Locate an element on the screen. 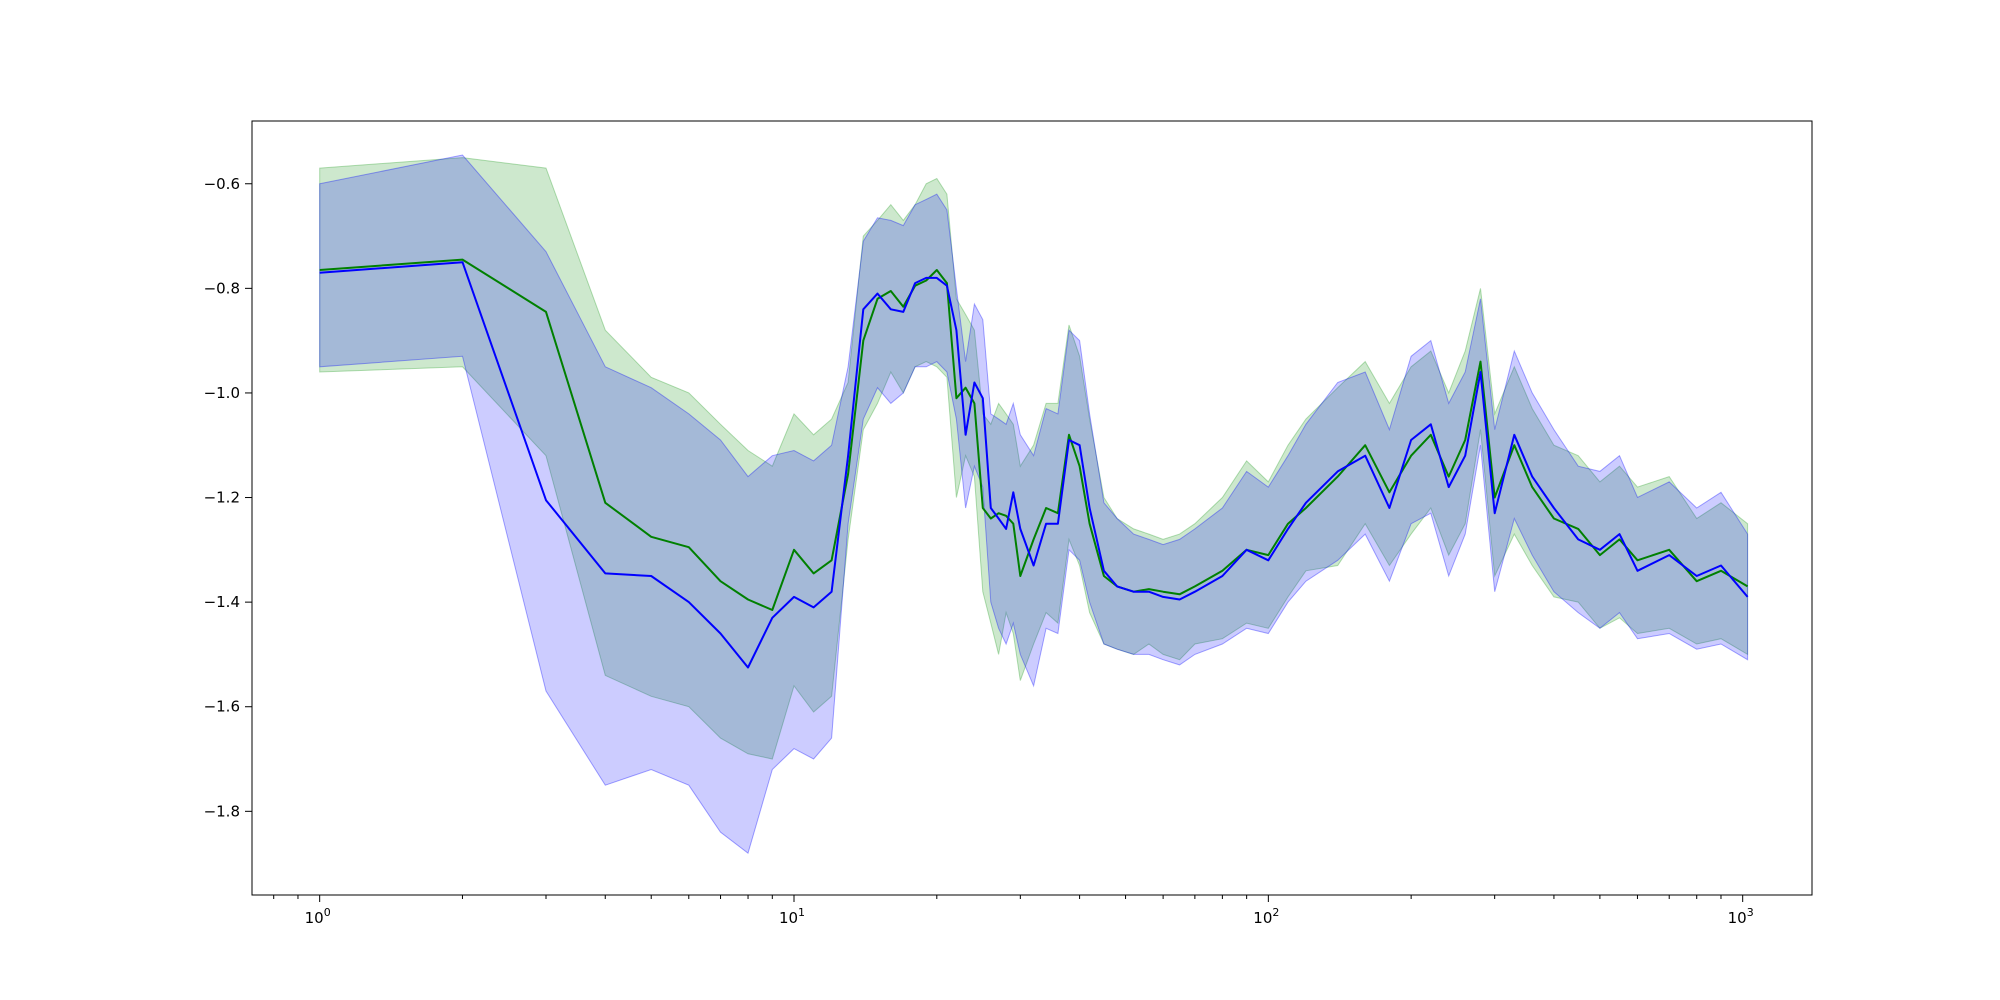 The height and width of the screenshot is (1000, 2000). y-tick-label: −1.4 is located at coordinates (222, 602).